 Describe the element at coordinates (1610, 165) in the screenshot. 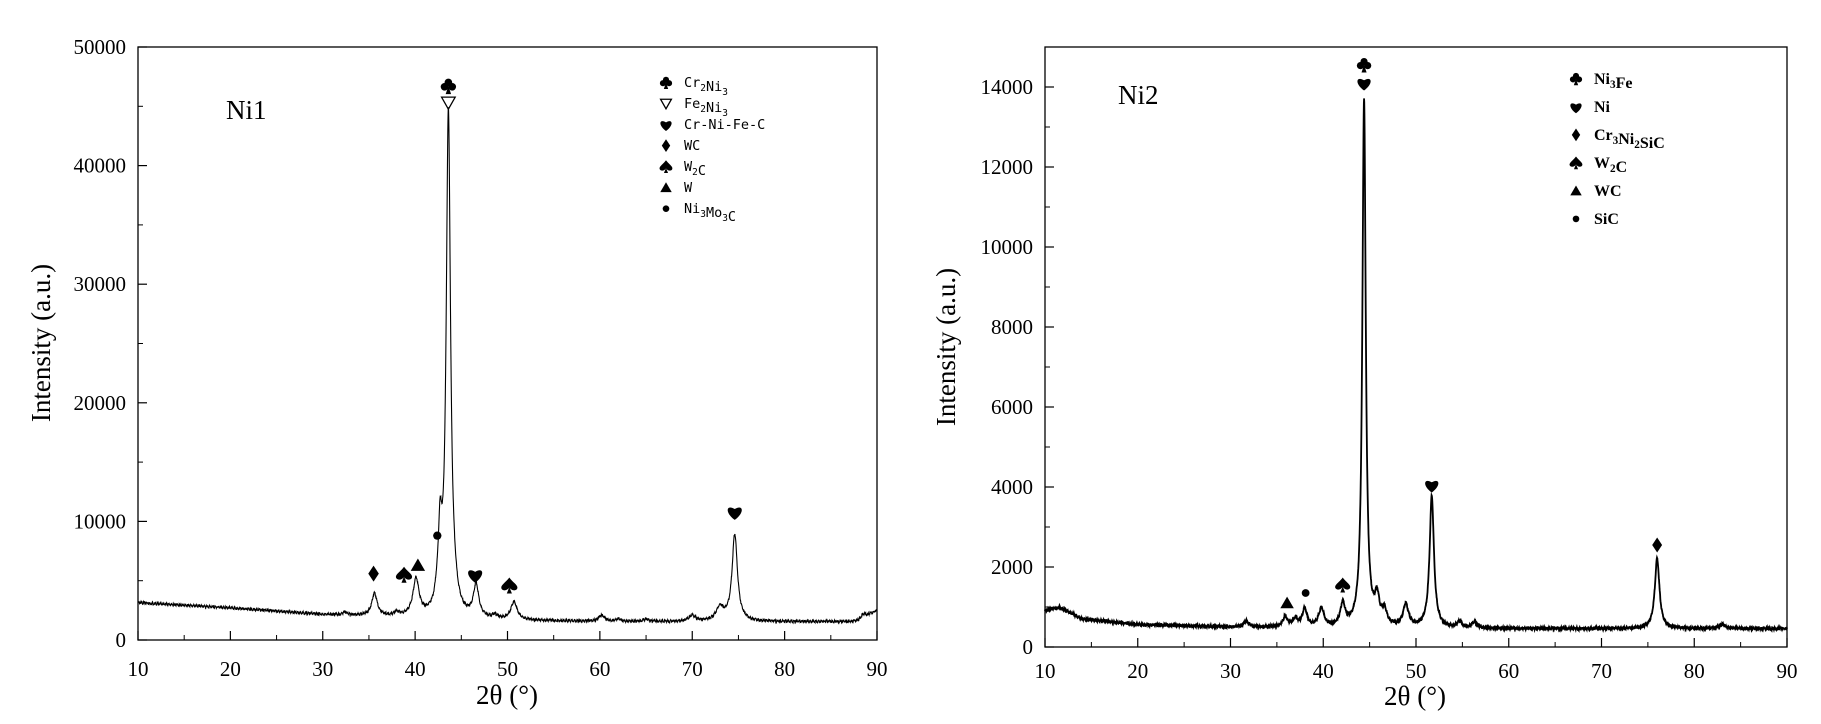

I see `legend-label: W2C` at that location.